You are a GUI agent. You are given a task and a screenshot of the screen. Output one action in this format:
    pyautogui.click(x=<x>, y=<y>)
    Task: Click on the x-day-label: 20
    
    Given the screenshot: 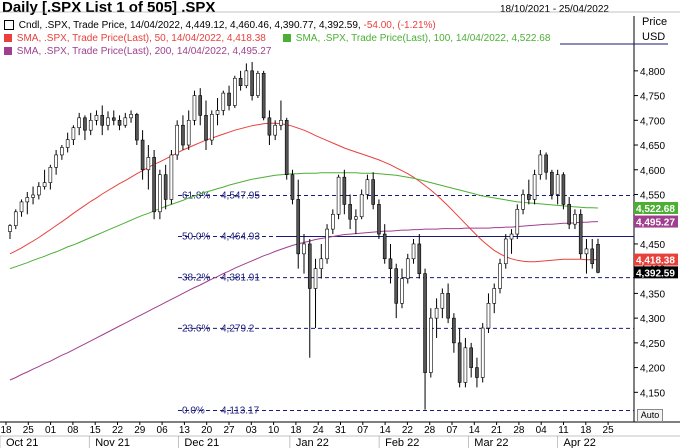 What is the action you would take?
    pyautogui.click(x=207, y=430)
    